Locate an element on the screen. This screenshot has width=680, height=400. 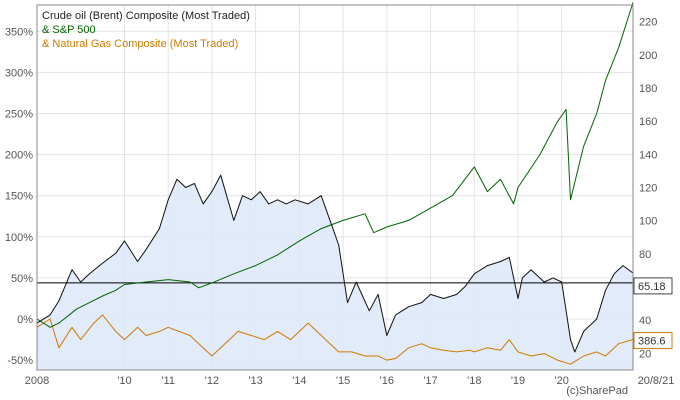
right-tick-label: 200 is located at coordinates (648, 56).